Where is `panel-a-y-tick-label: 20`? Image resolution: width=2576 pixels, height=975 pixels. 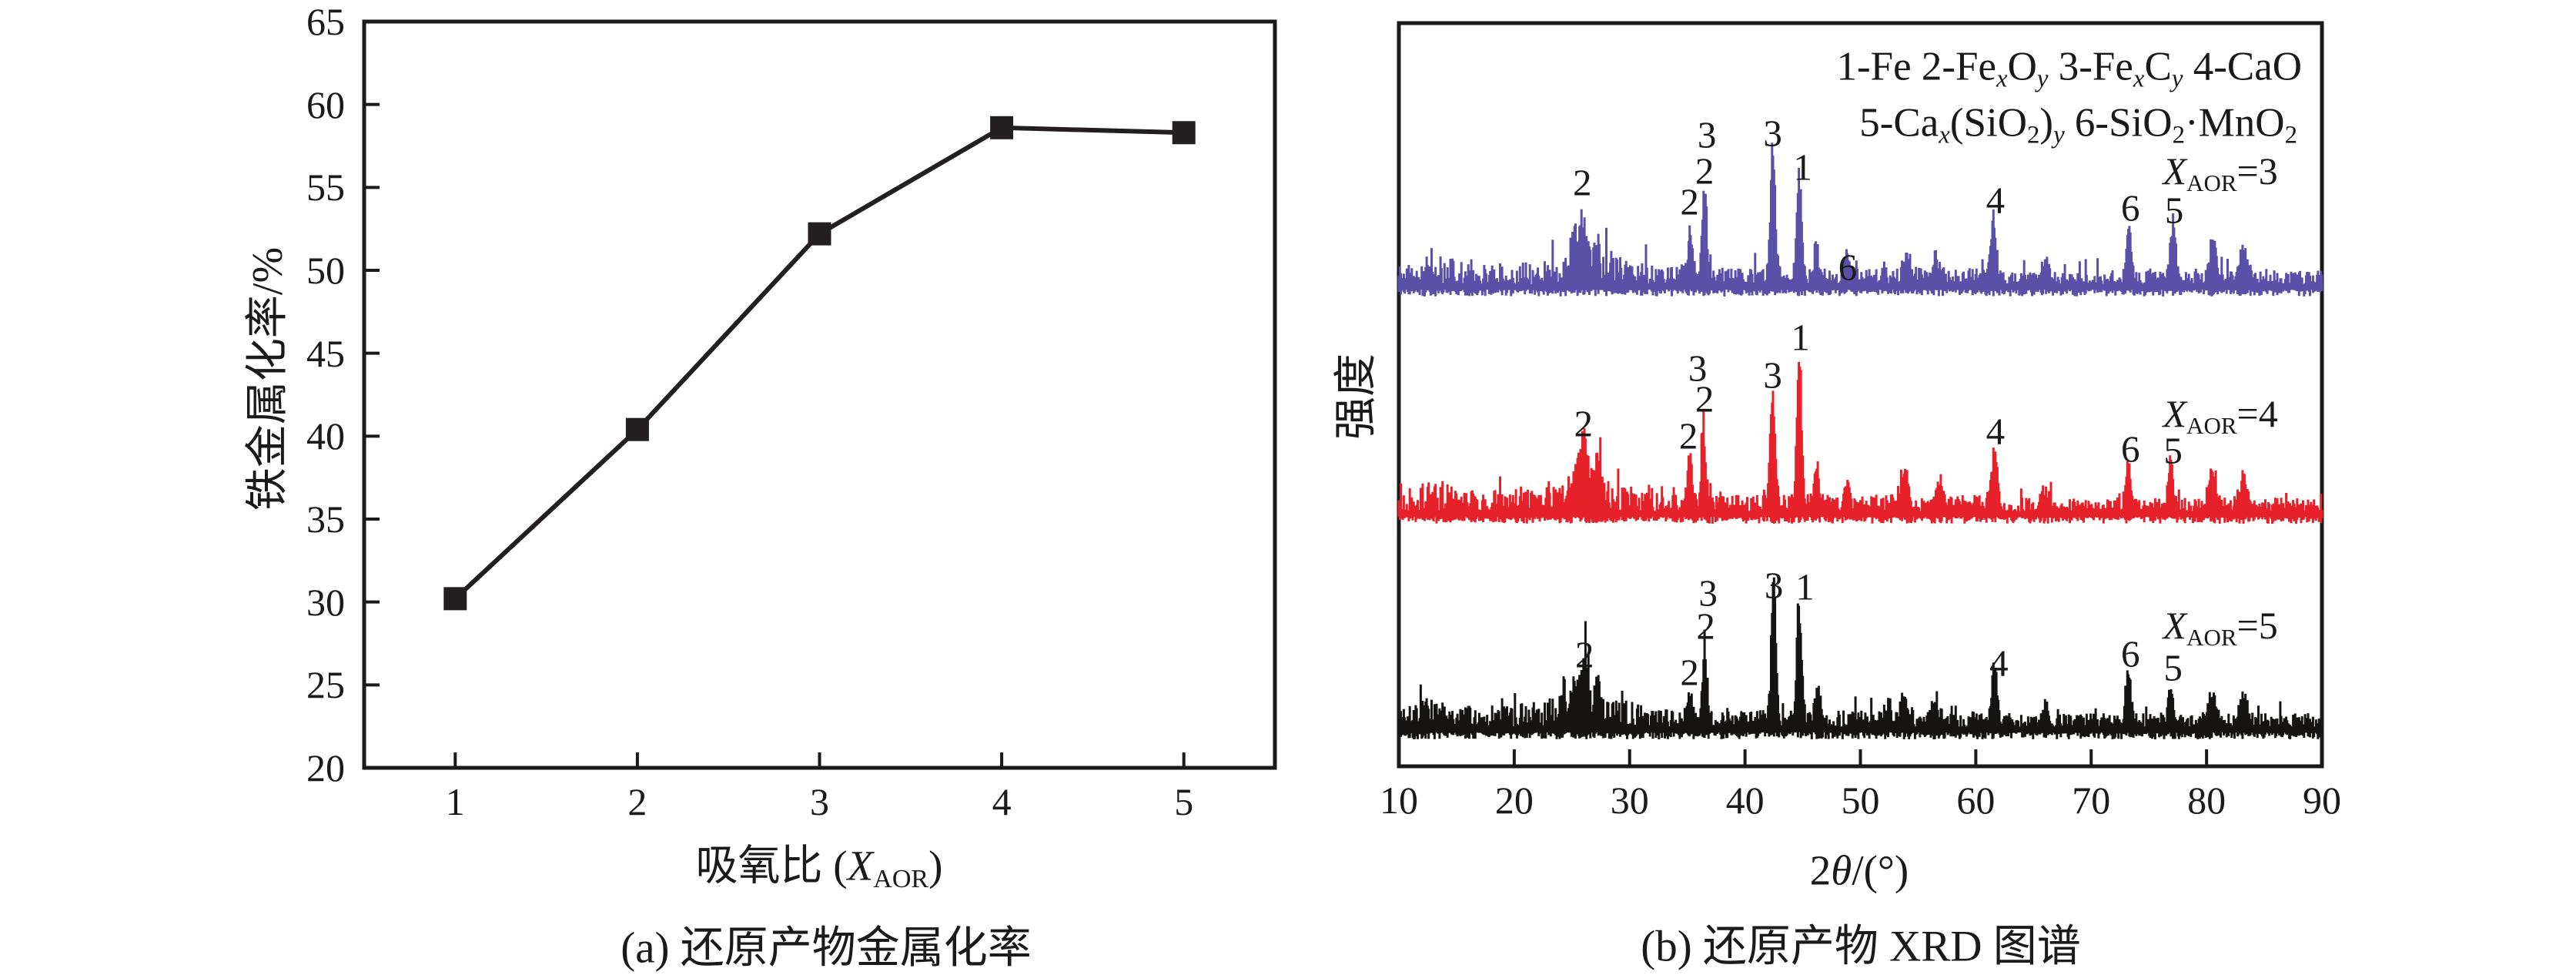
panel-a-y-tick-label: 20 is located at coordinates (325, 767).